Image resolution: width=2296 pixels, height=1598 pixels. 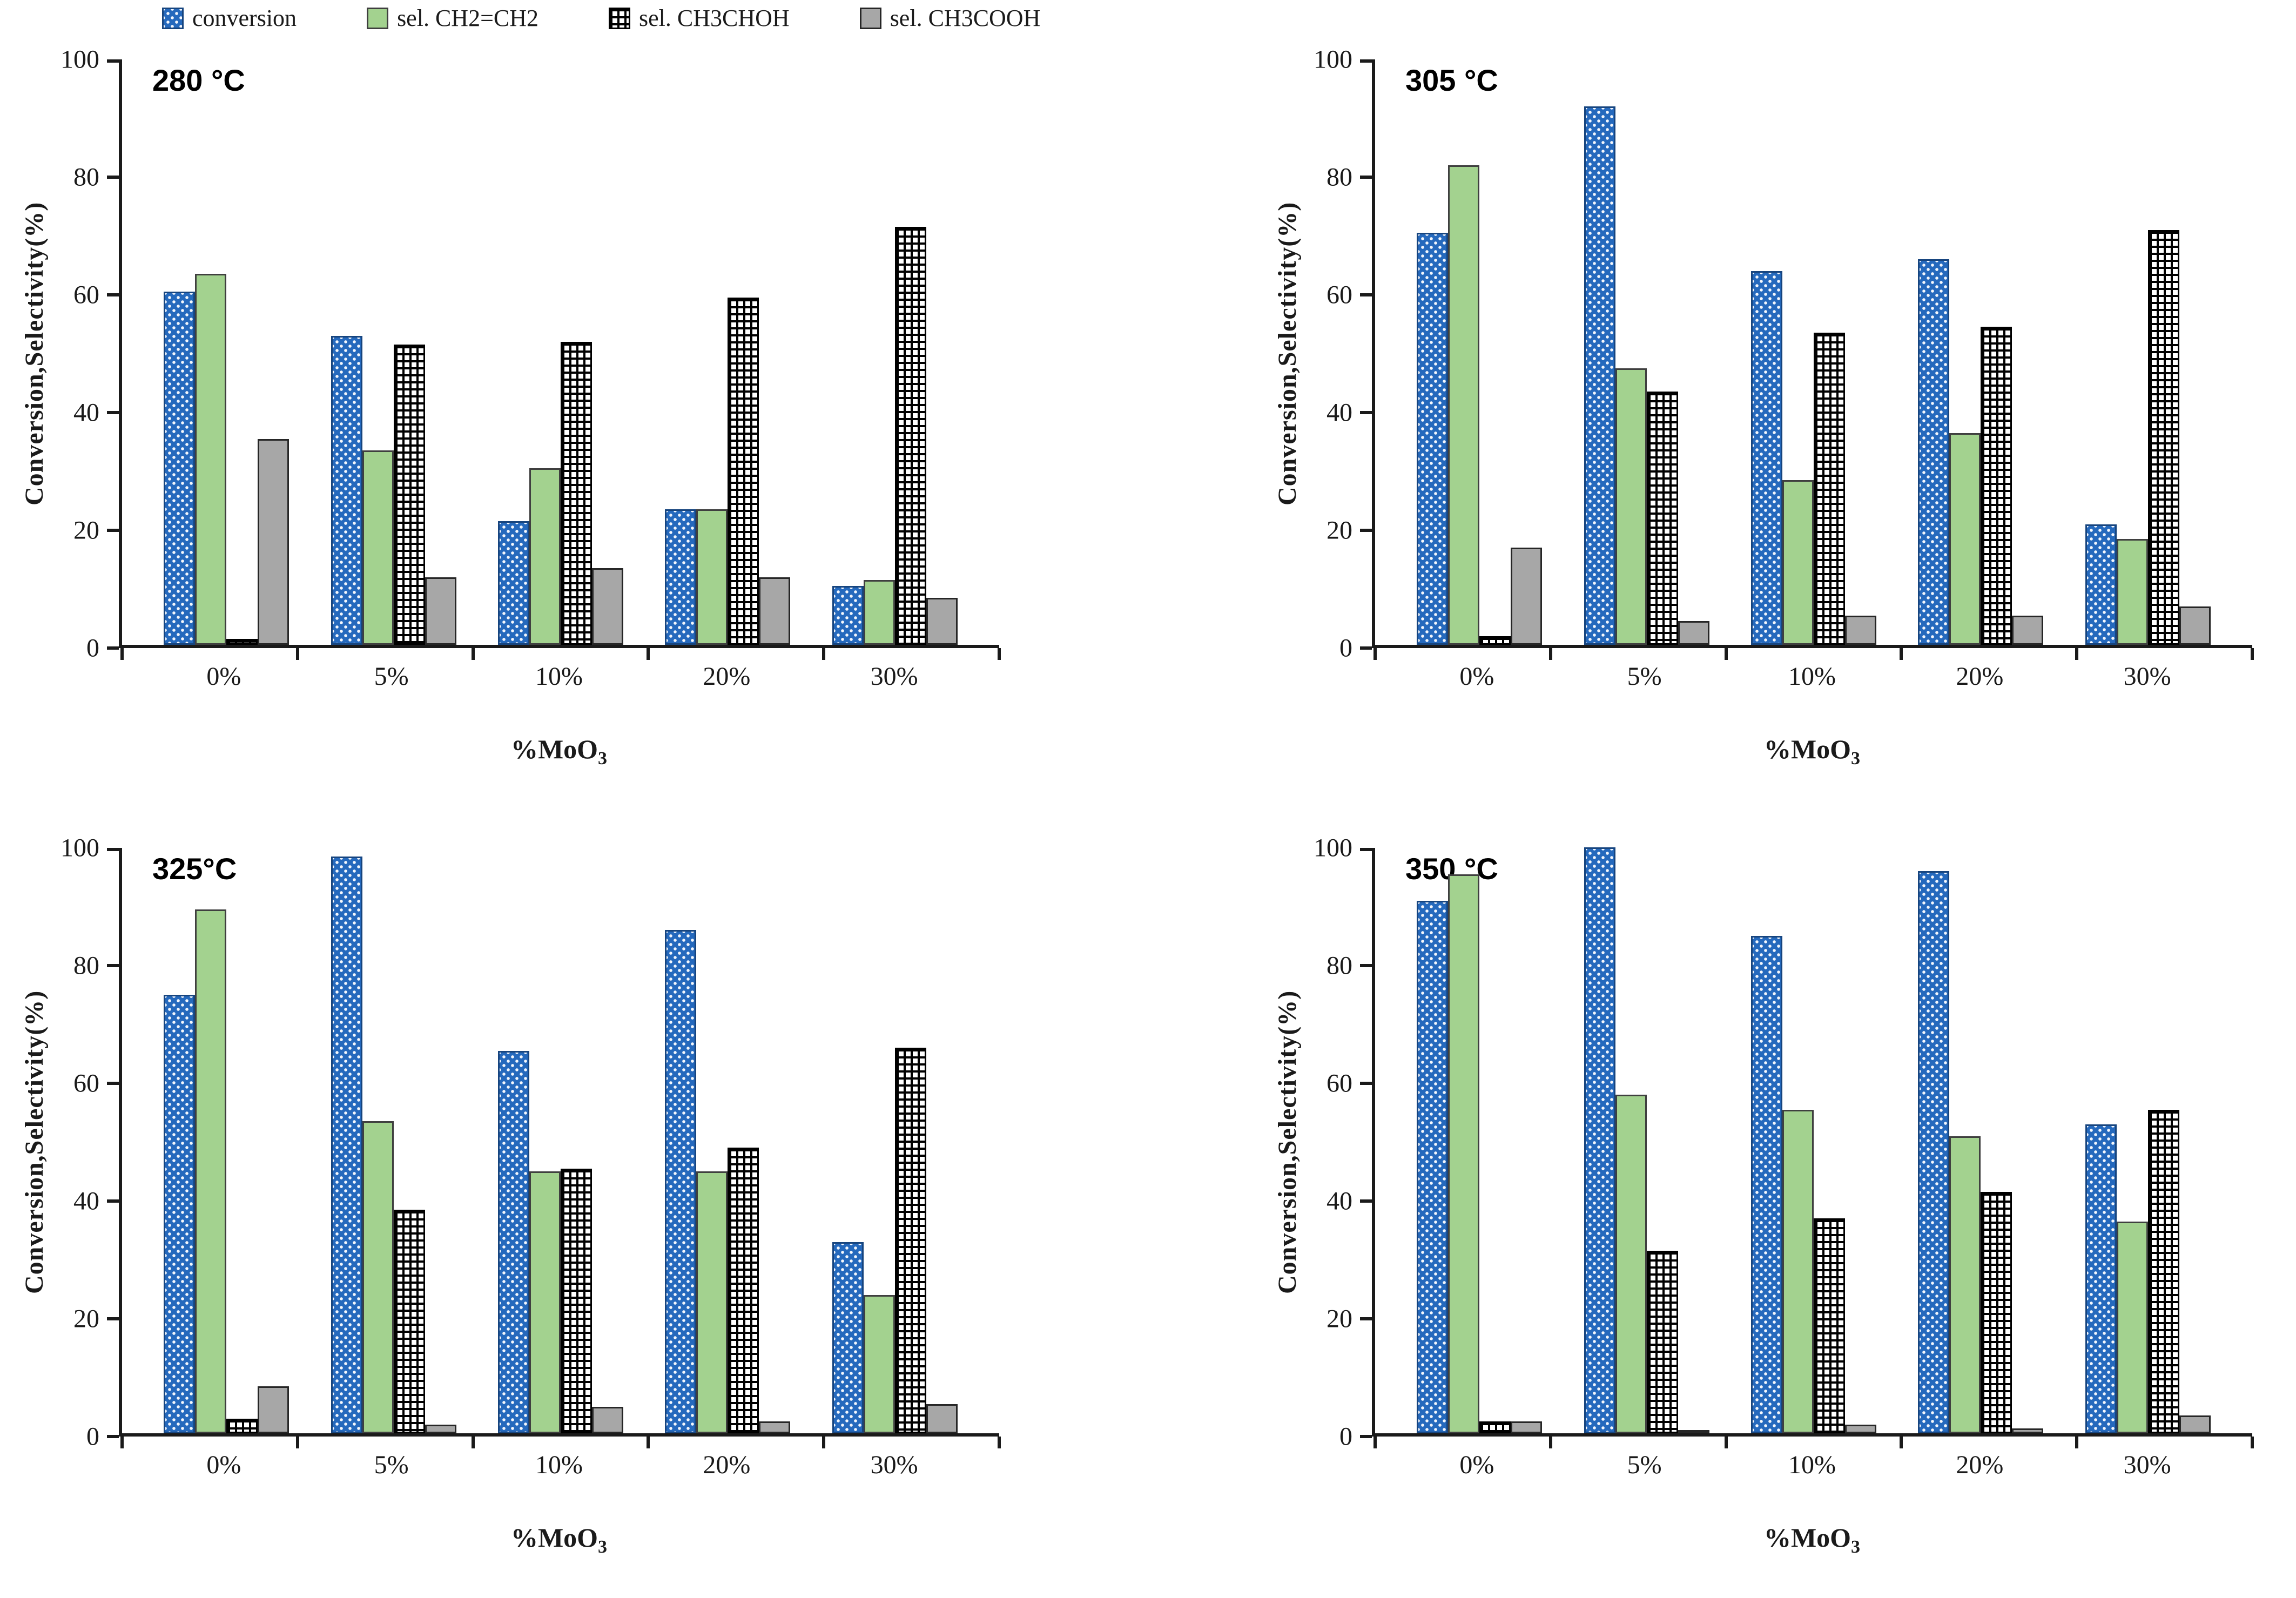 I want to click on bar-group-20%, so click(x=728, y=471).